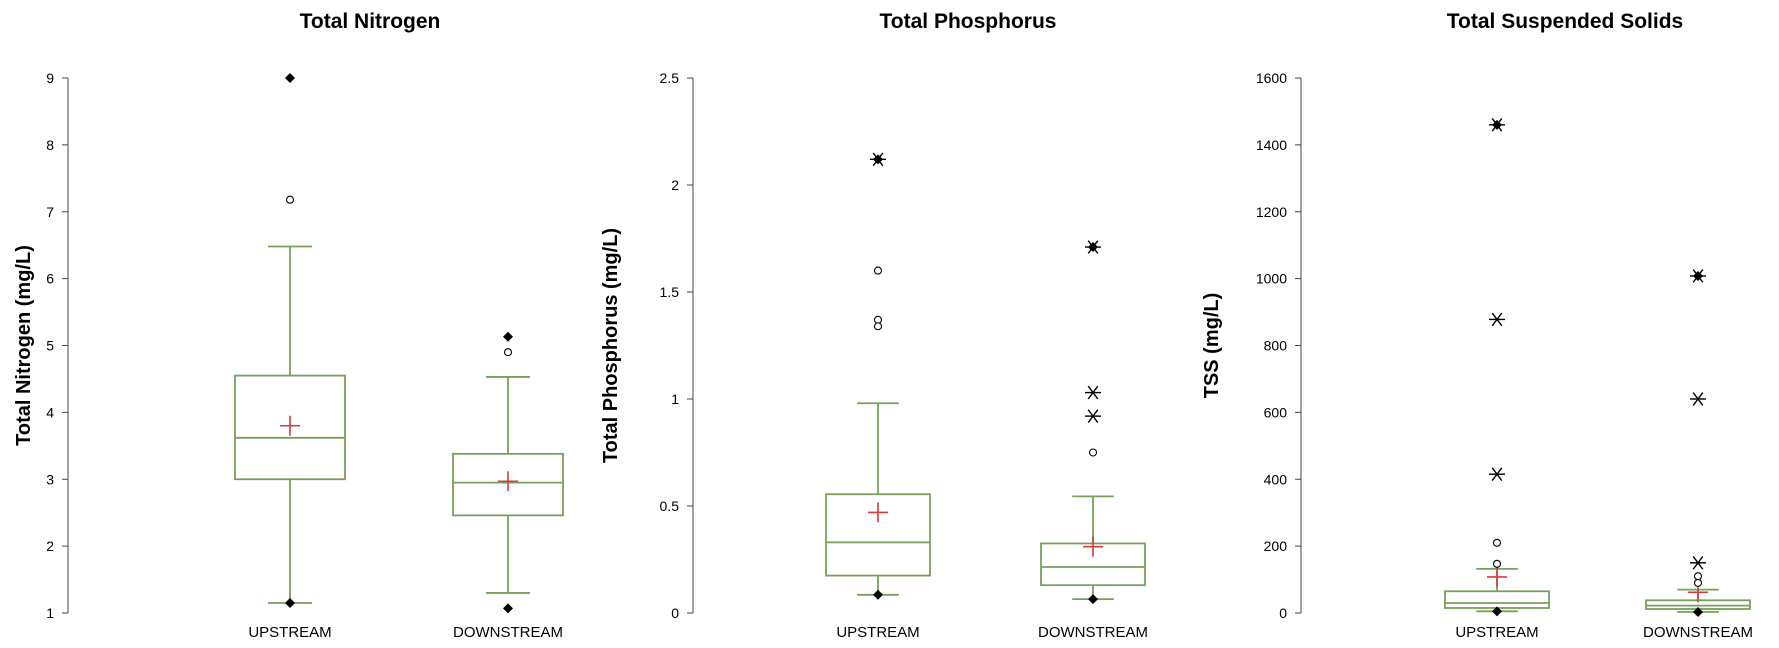  Describe the element at coordinates (50, 412) in the screenshot. I see `y-tick-label: 4` at that location.